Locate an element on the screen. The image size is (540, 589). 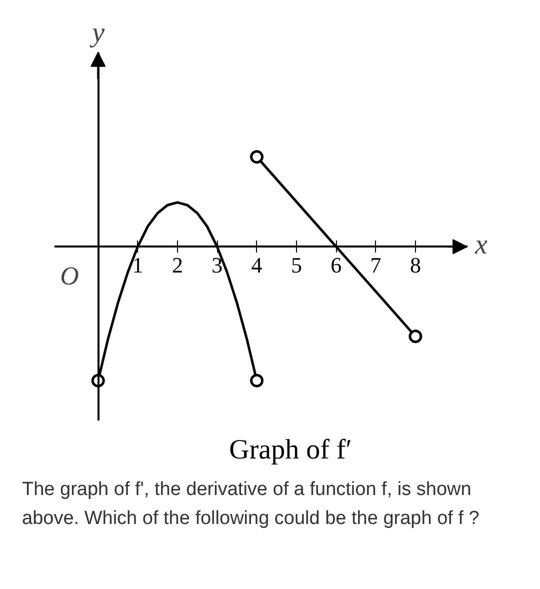
x-tick-label: 5 is located at coordinates (296, 265).